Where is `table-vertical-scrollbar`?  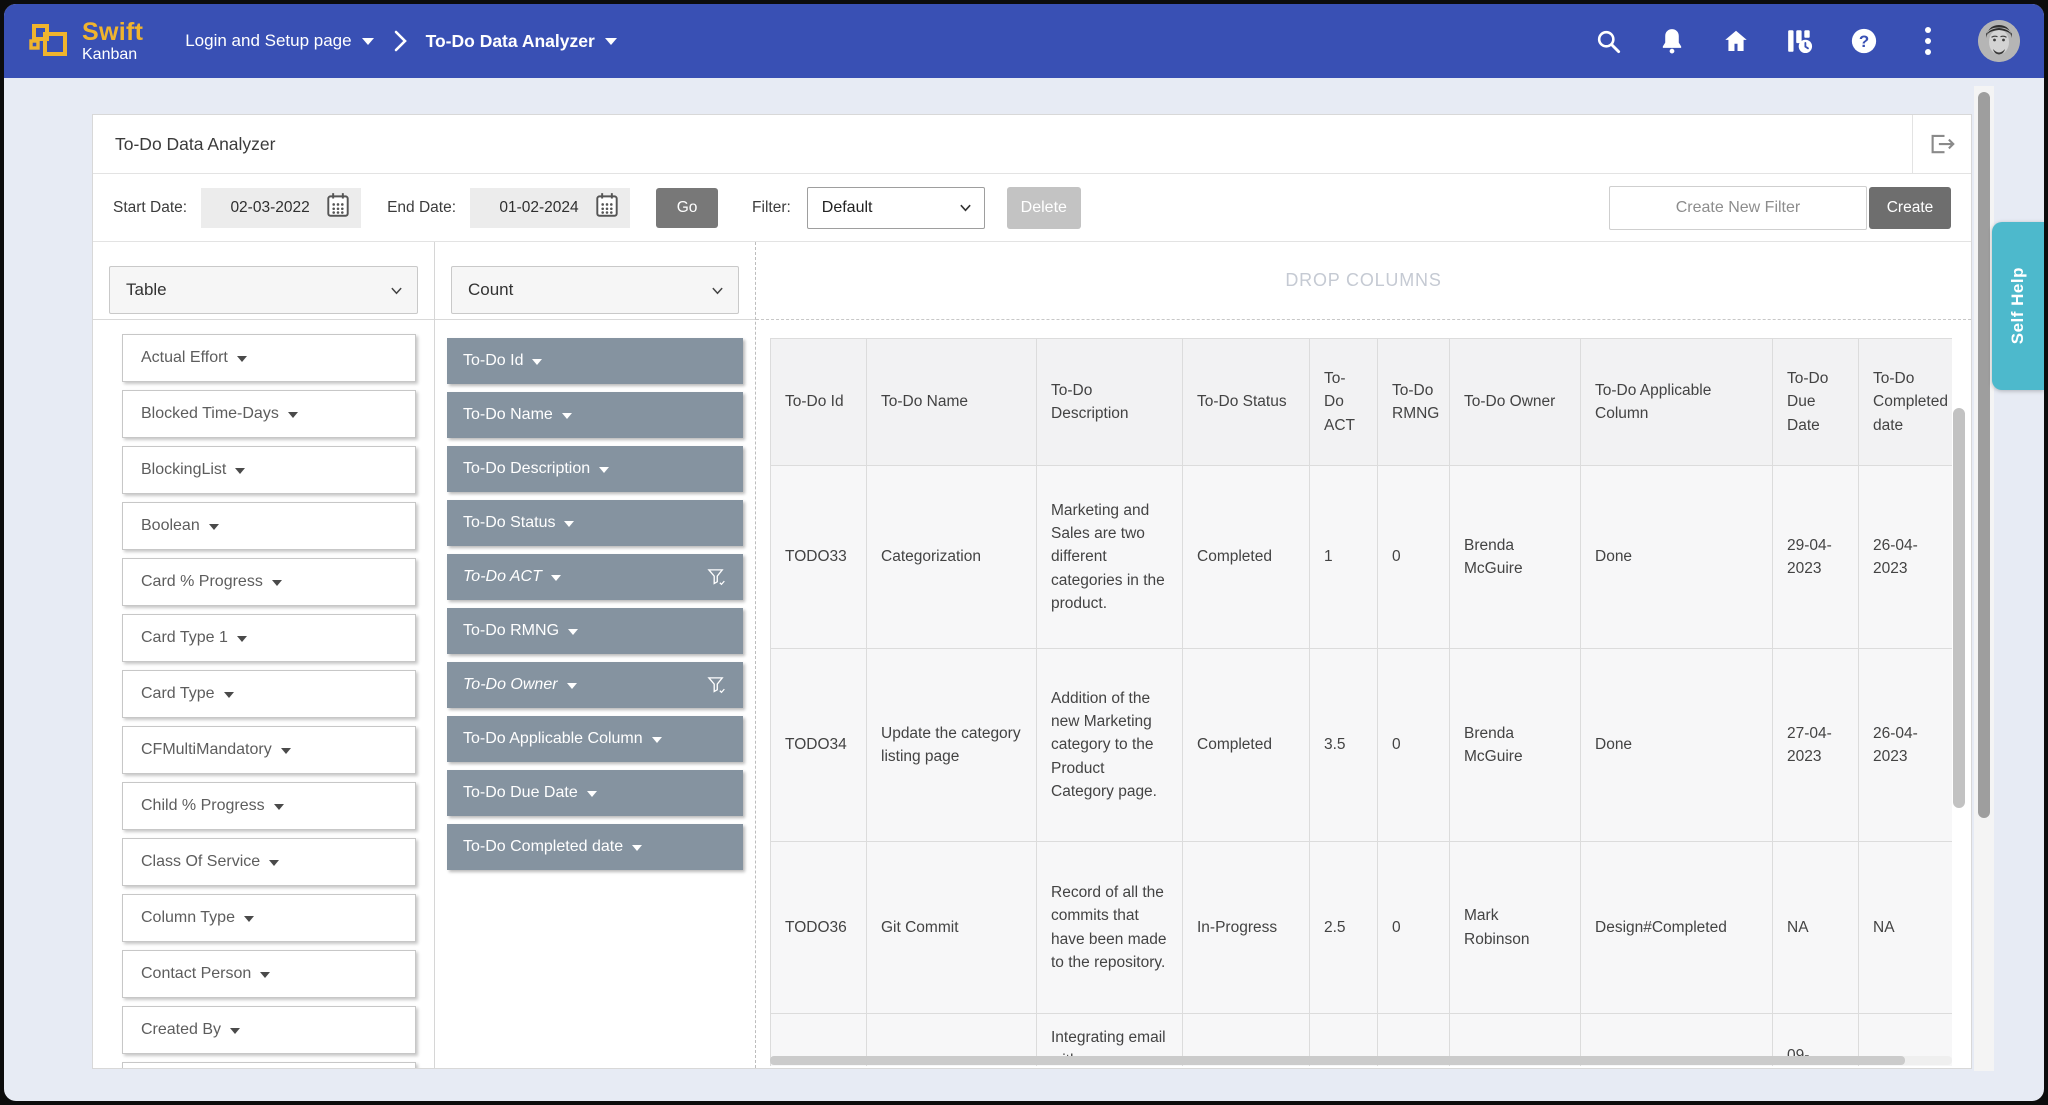
table-vertical-scrollbar is located at coordinates (1959, 623).